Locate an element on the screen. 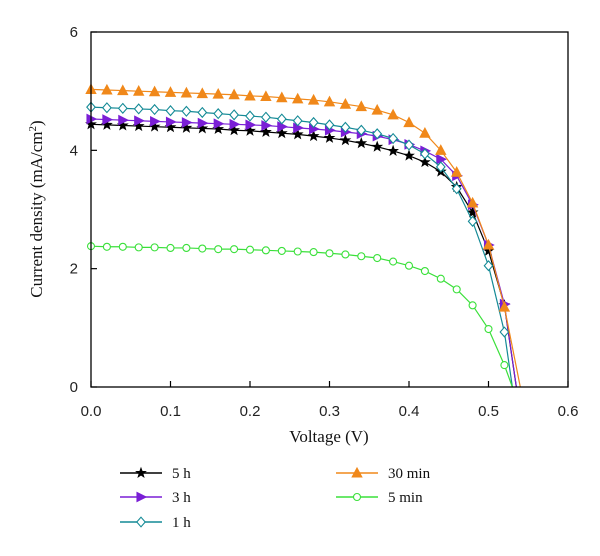 This screenshot has height=556, width=600. legend-label: 5 min is located at coordinates (405, 498).